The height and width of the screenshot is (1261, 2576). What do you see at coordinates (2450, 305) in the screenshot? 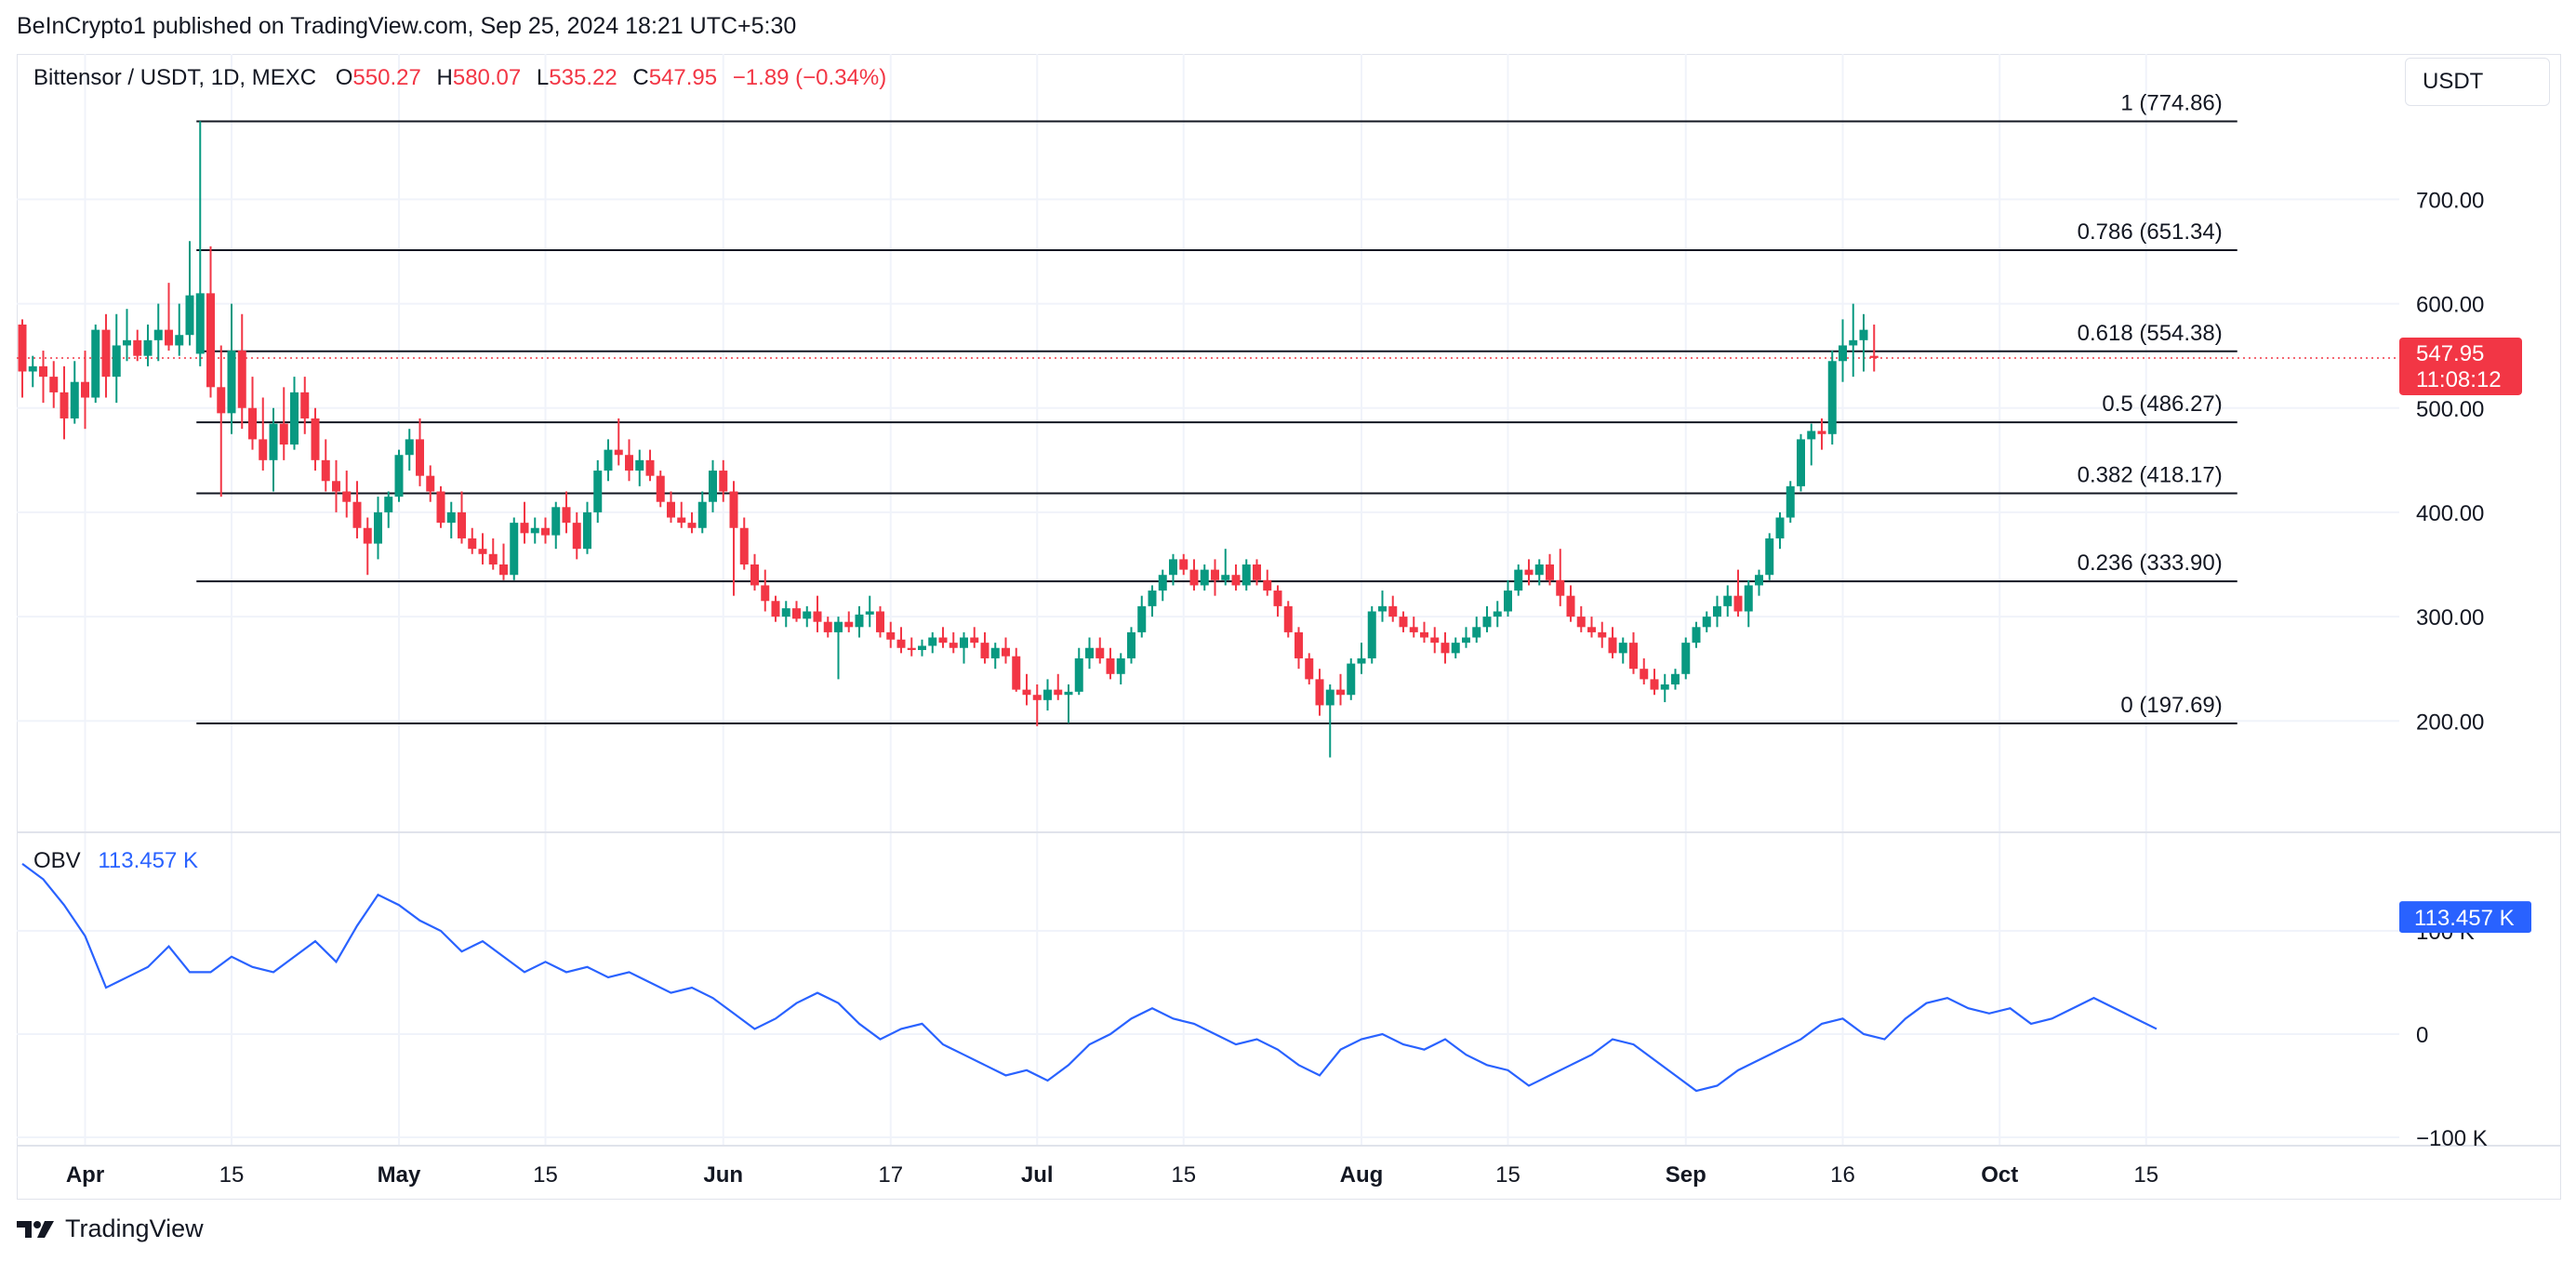
I see `price-axis-label: 600.00` at bounding box center [2450, 305].